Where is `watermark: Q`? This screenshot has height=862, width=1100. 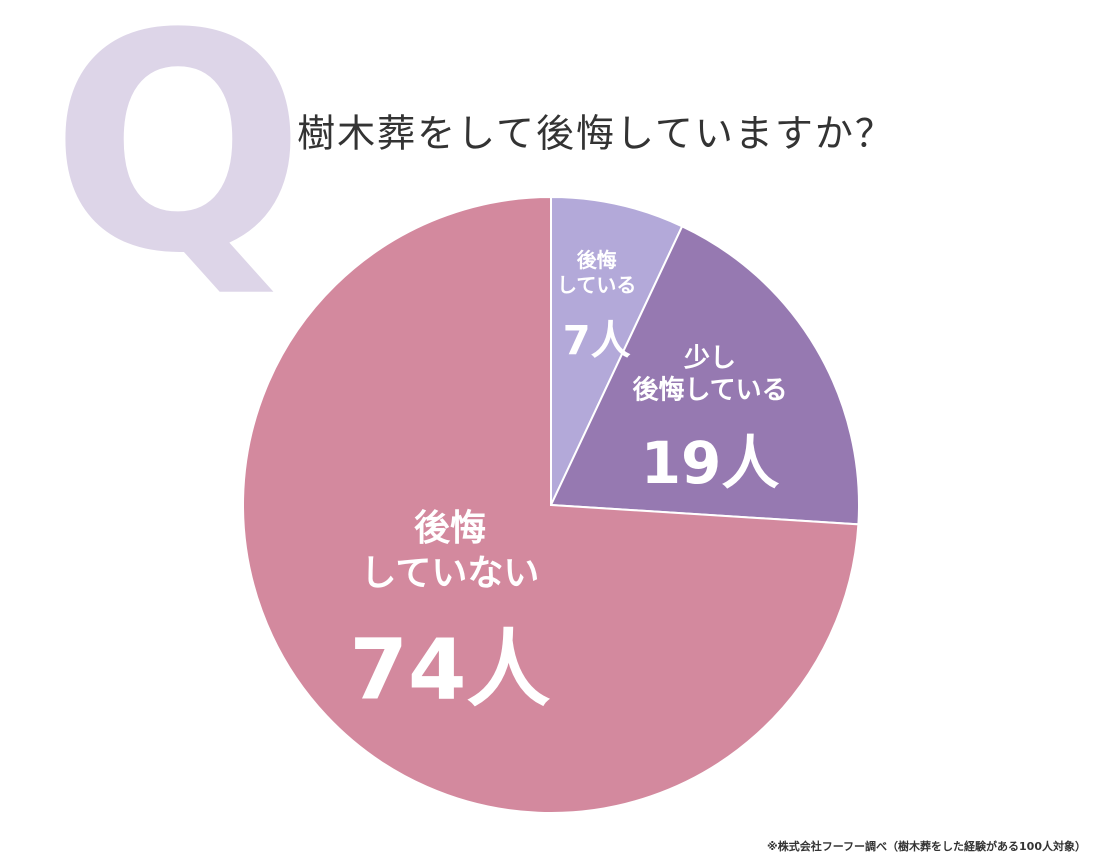
watermark: Q is located at coordinates (178, 159).